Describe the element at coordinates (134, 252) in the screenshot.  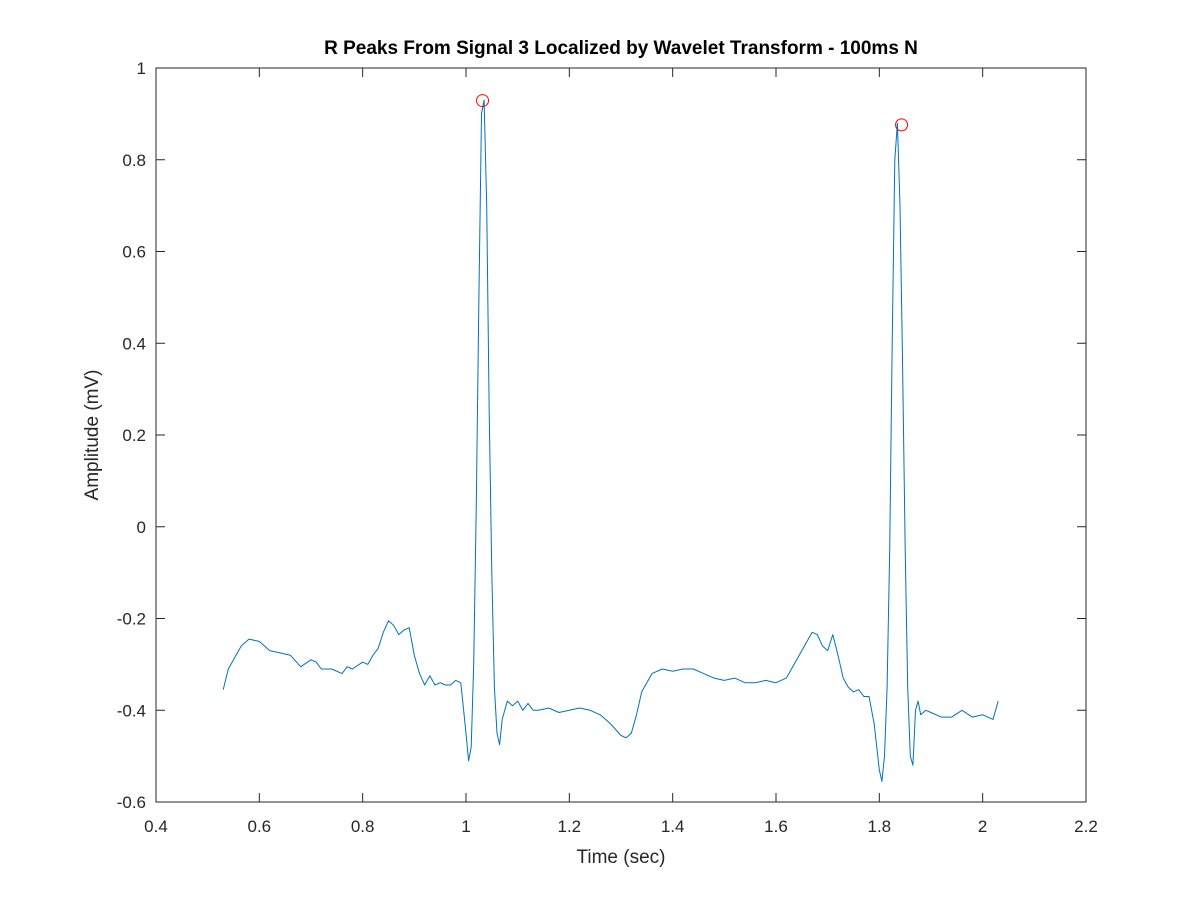
I see `y-tick-label: 0.6` at that location.